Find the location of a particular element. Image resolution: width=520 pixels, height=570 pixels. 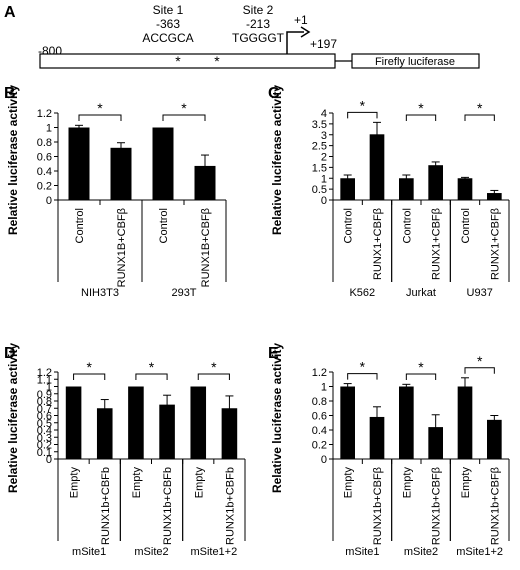

promoter-box is located at coordinates (187, 61).